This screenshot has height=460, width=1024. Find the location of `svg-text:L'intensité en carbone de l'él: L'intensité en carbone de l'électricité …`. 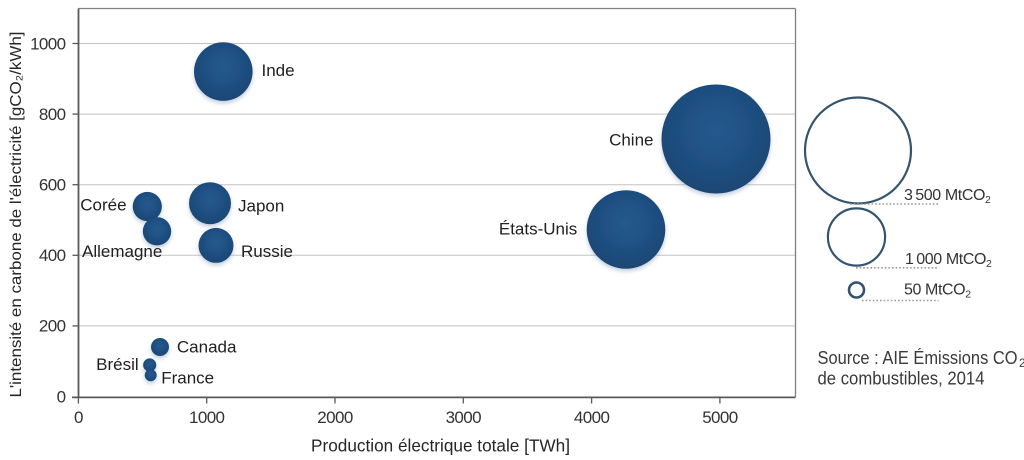

svg-text:L'intensité en carbone de l'él: L'intensité en carbone de l'électricité … is located at coordinates (16, 215).